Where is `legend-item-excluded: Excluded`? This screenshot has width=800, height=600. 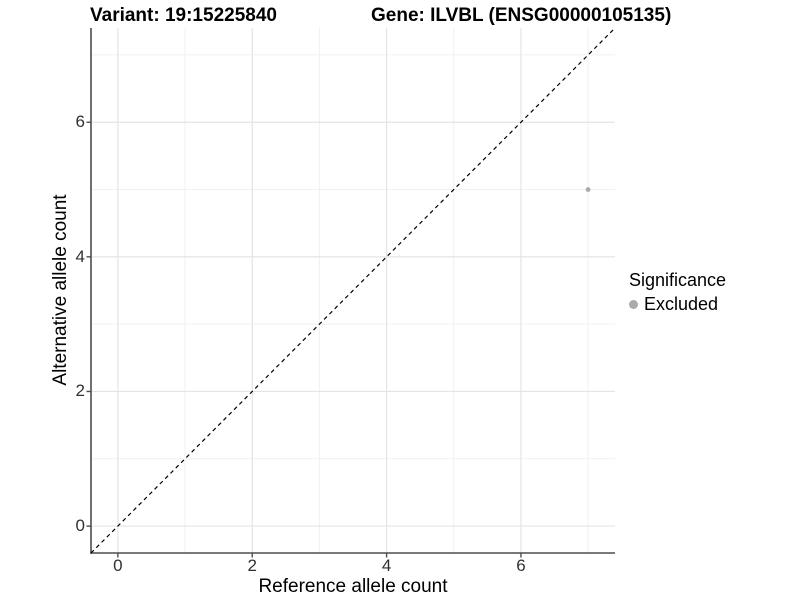 legend-item-excluded: Excluded is located at coordinates (677, 304).